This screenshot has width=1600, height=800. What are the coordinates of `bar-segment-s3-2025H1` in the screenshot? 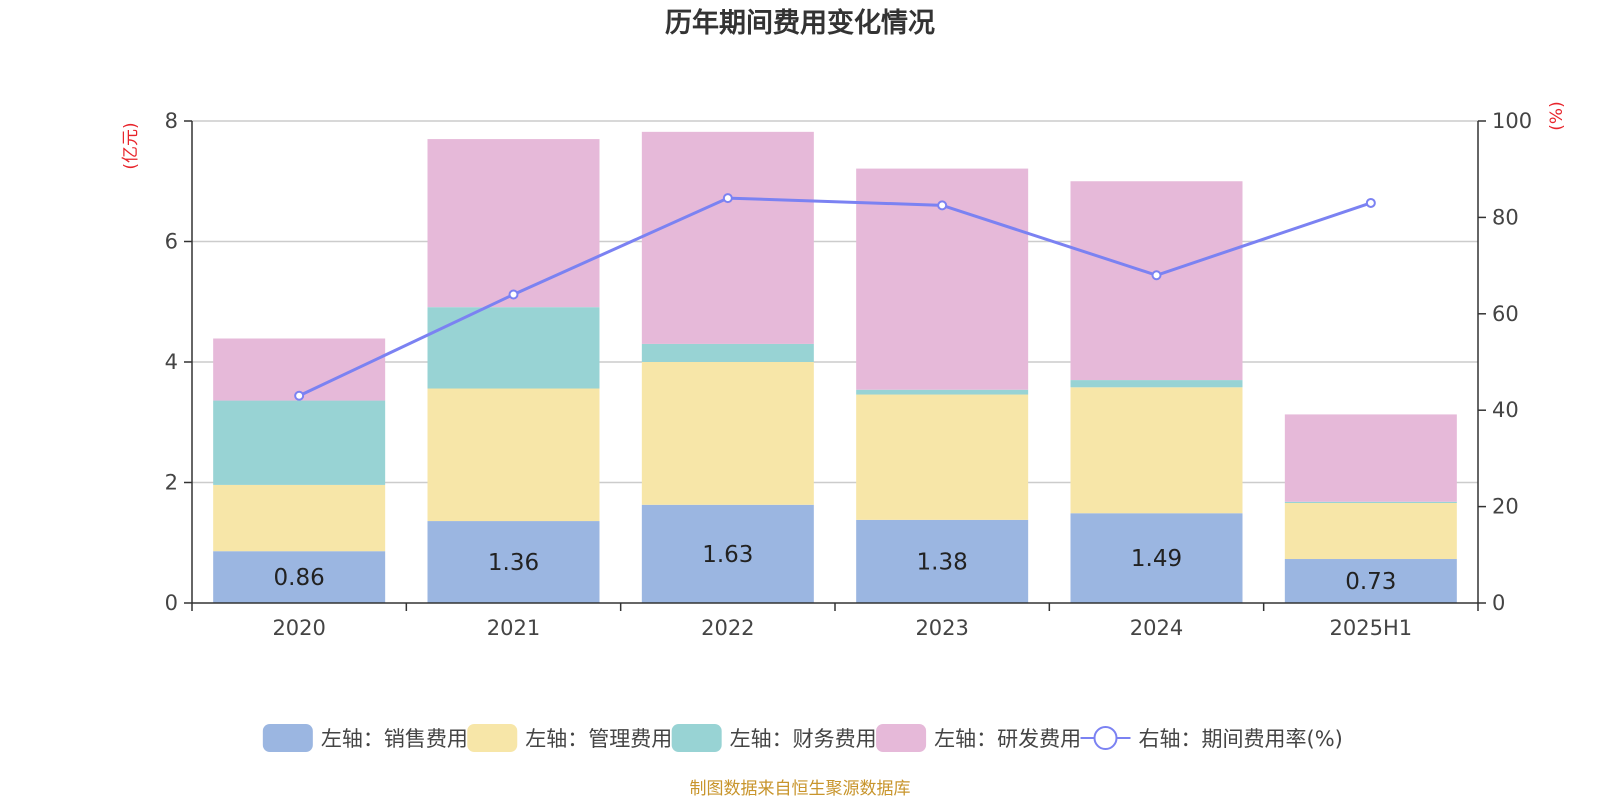 It's located at (1370, 458).